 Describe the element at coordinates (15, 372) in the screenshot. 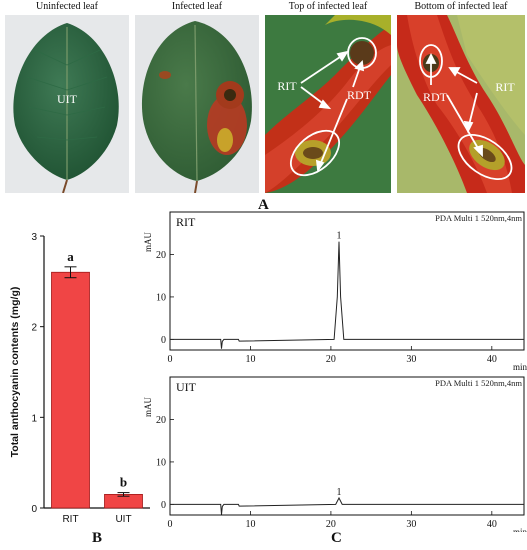

I see `y-axis-label: Total anthocyanin contents (mg/g)` at that location.